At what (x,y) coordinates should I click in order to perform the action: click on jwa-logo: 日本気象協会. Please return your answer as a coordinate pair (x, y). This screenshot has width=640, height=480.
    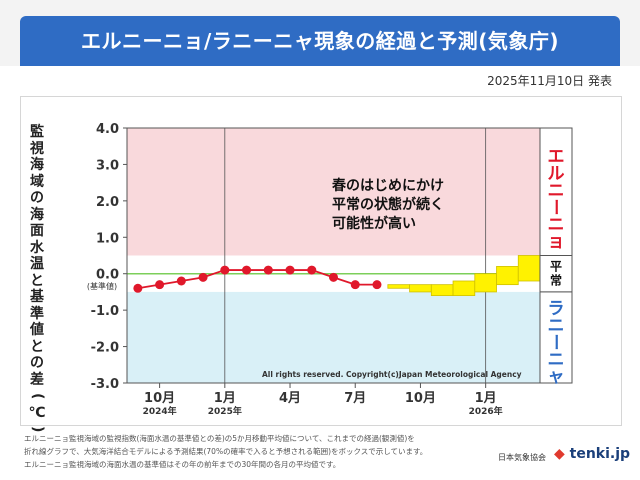
    Looking at the image, I should click on (522, 457).